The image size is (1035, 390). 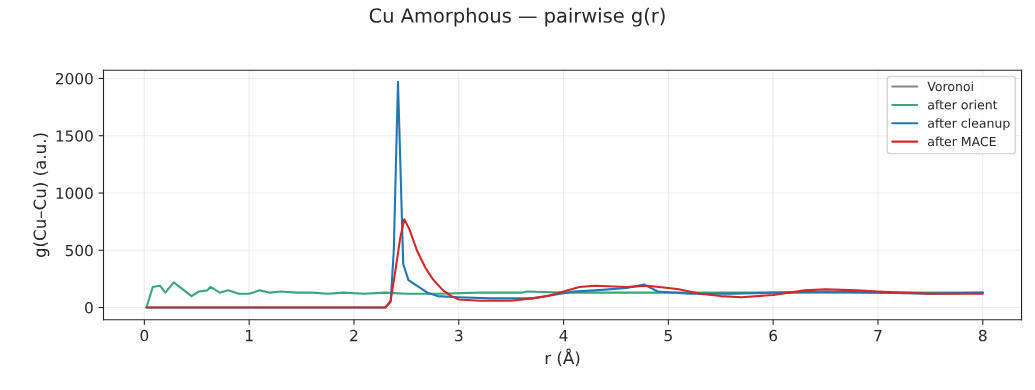 What do you see at coordinates (41, 195) in the screenshot?
I see `y-axis-title: g(Cu–Cu) (a.u.)` at bounding box center [41, 195].